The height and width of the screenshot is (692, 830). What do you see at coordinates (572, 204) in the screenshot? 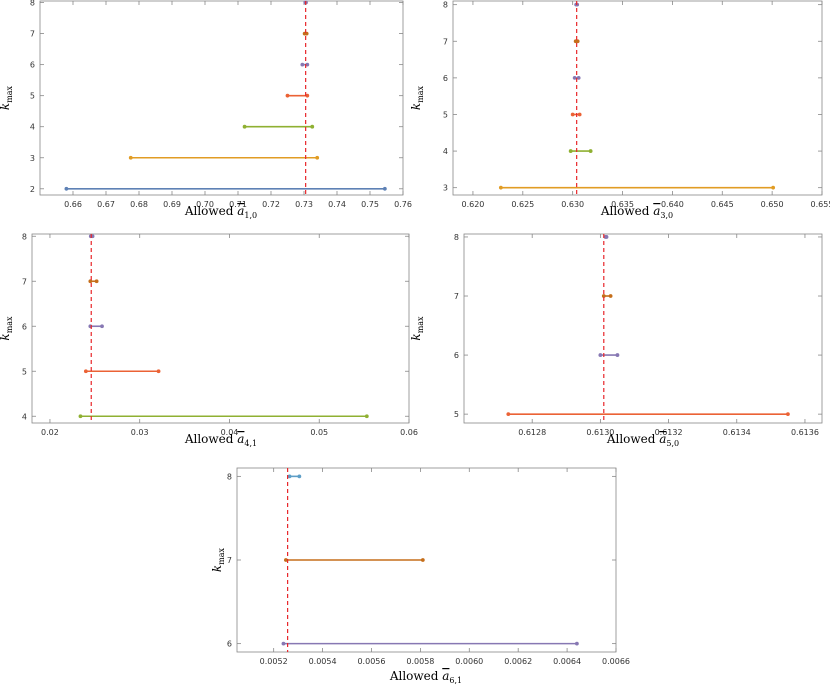
I see `x-tick-label: 0.630` at bounding box center [572, 204].